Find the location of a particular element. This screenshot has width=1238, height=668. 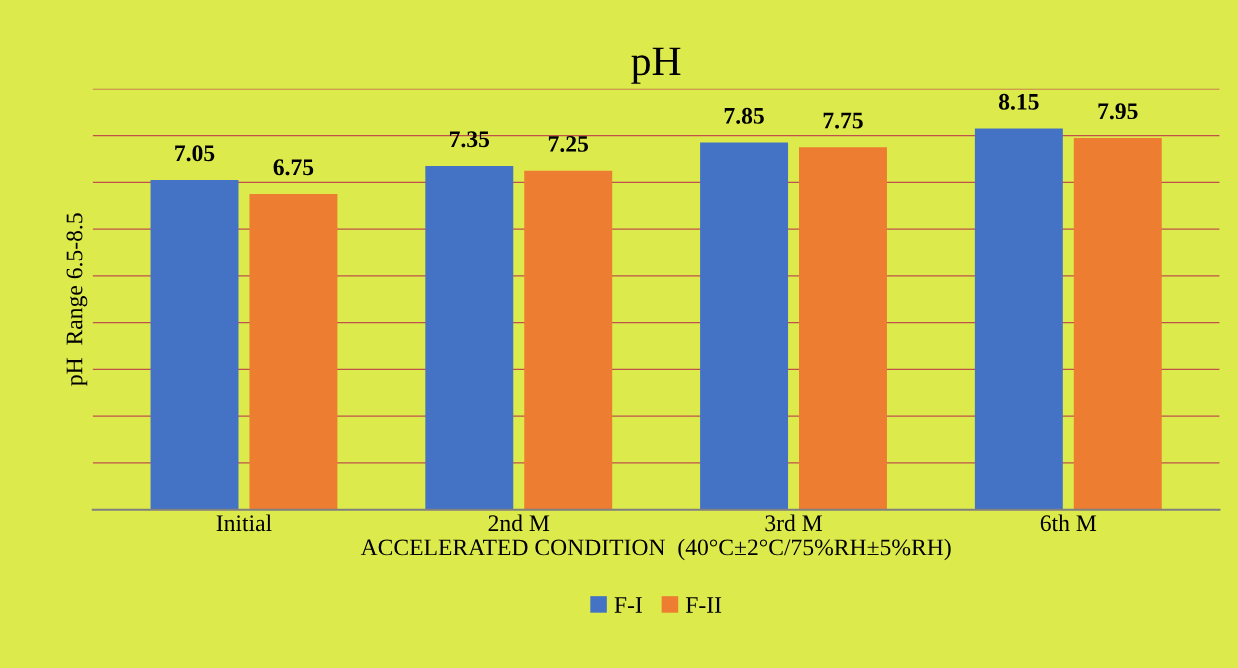

legend-label: F-I is located at coordinates (628, 605).